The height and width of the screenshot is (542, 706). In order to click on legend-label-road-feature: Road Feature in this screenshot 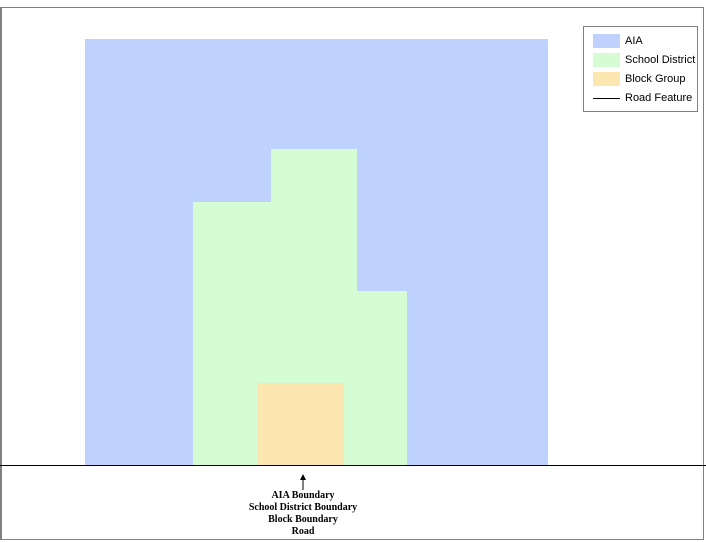, I will do `click(659, 98)`.